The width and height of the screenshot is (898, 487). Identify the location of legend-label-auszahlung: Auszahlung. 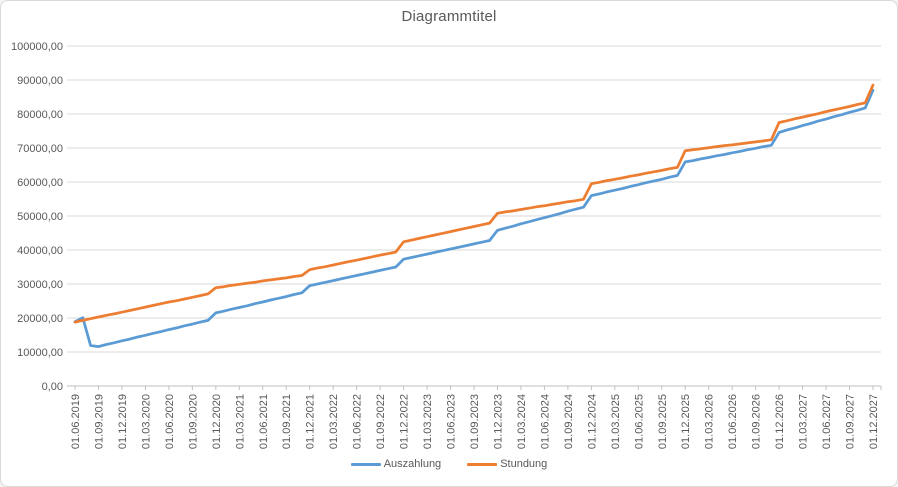
(412, 464).